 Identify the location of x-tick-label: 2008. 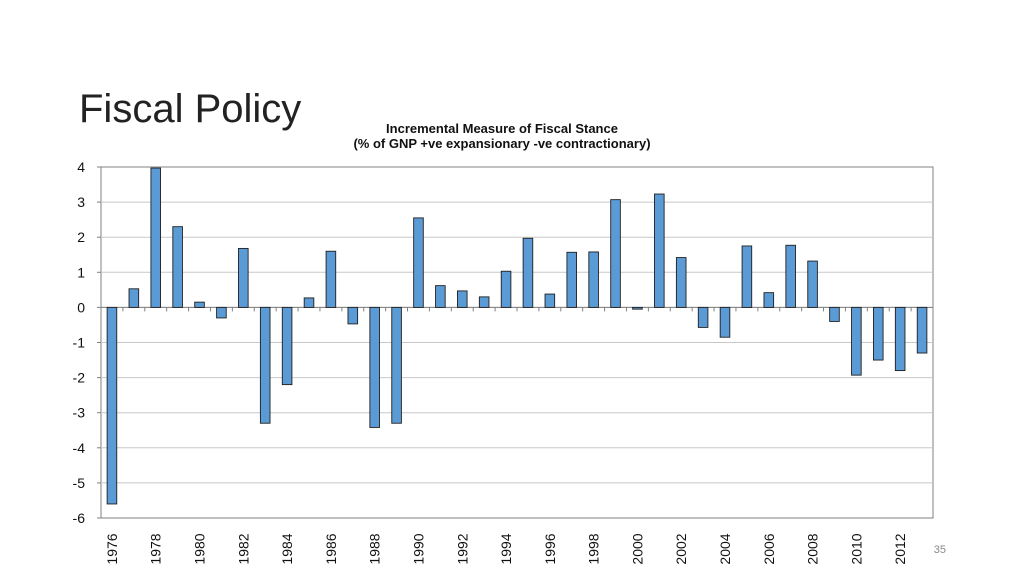
(813, 548).